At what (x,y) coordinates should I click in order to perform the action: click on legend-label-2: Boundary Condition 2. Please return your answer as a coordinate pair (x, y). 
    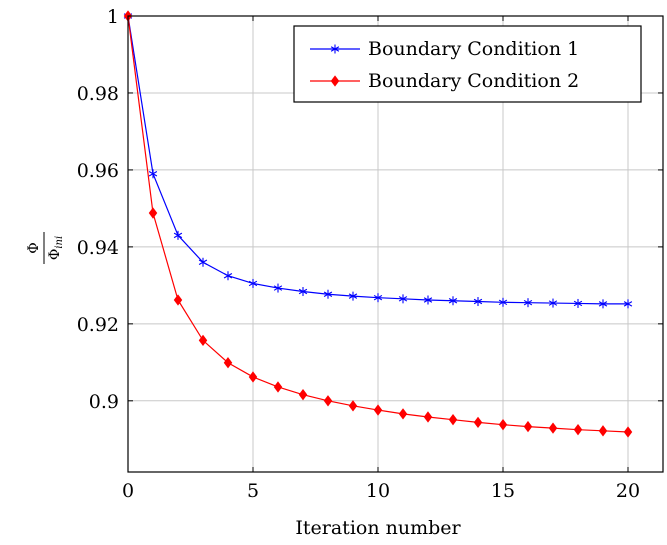
    Looking at the image, I should click on (473, 81).